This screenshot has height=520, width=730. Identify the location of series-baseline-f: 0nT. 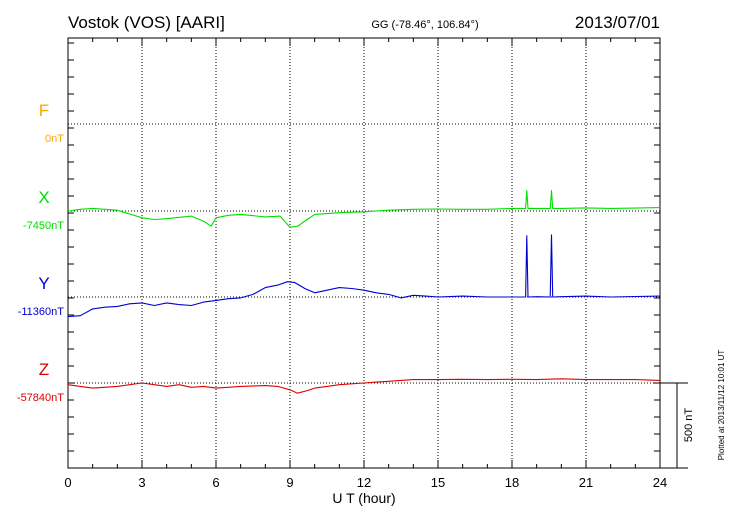
(54, 139).